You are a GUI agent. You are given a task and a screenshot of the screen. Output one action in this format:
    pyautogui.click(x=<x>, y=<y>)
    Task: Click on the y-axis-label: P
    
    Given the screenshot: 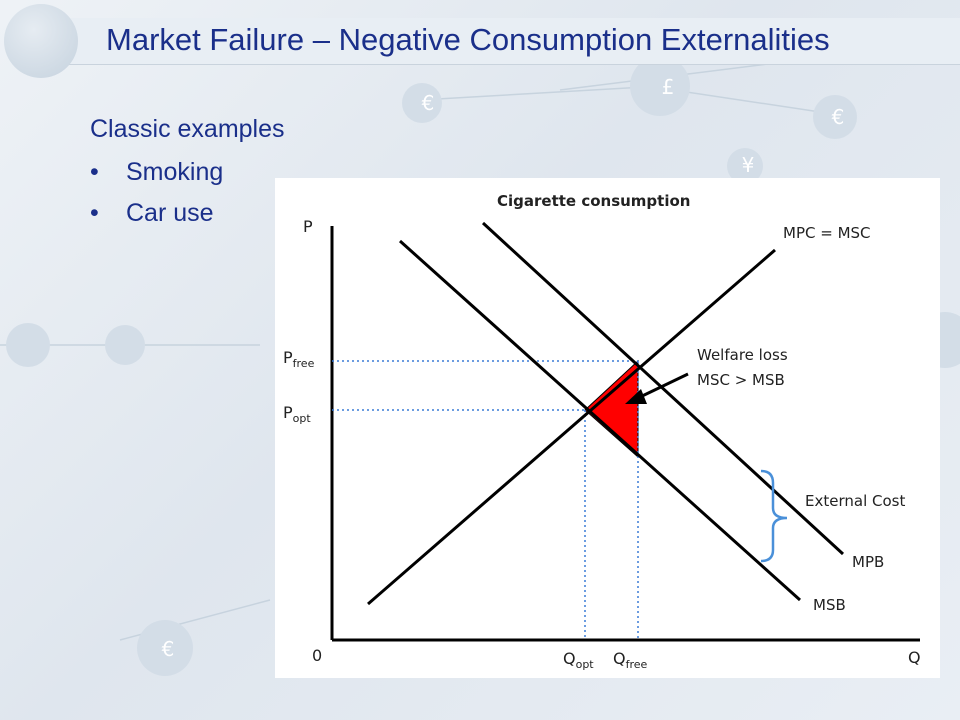 What is the action you would take?
    pyautogui.click(x=308, y=226)
    